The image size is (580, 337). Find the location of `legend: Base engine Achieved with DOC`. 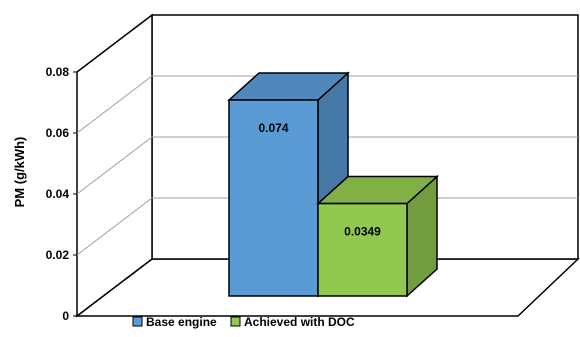

legend: Base engine Achieved with DOC is located at coordinates (243, 322).